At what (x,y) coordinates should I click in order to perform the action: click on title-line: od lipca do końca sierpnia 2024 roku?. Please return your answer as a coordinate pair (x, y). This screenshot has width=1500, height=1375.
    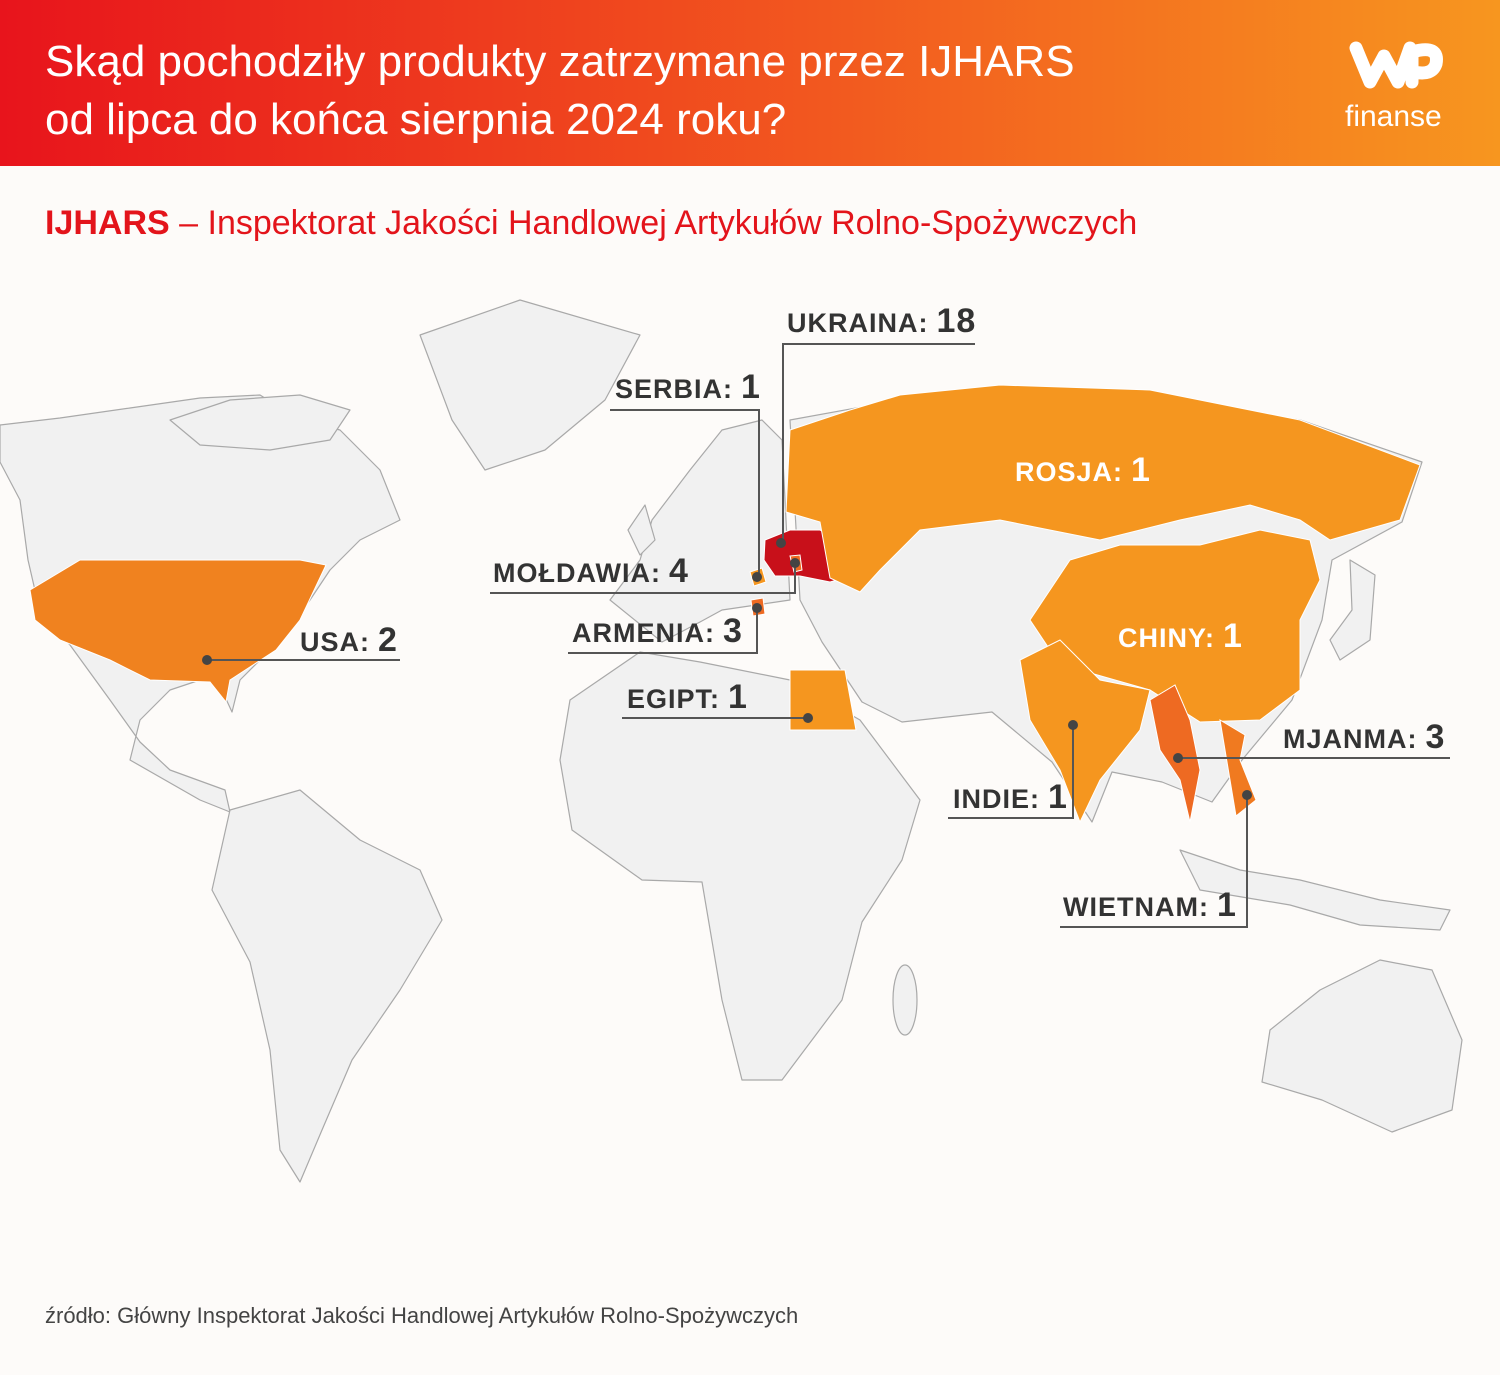
    Looking at the image, I should click on (415, 119).